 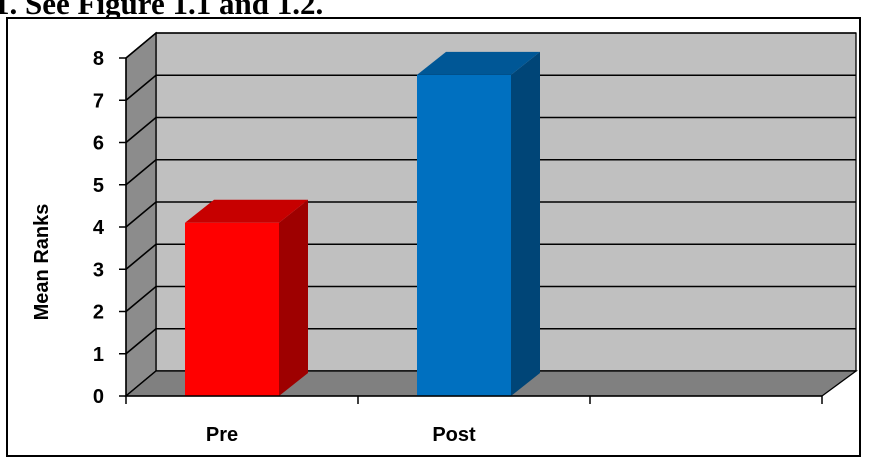 I want to click on x-category-labels: Pre Post, so click(x=341, y=435).